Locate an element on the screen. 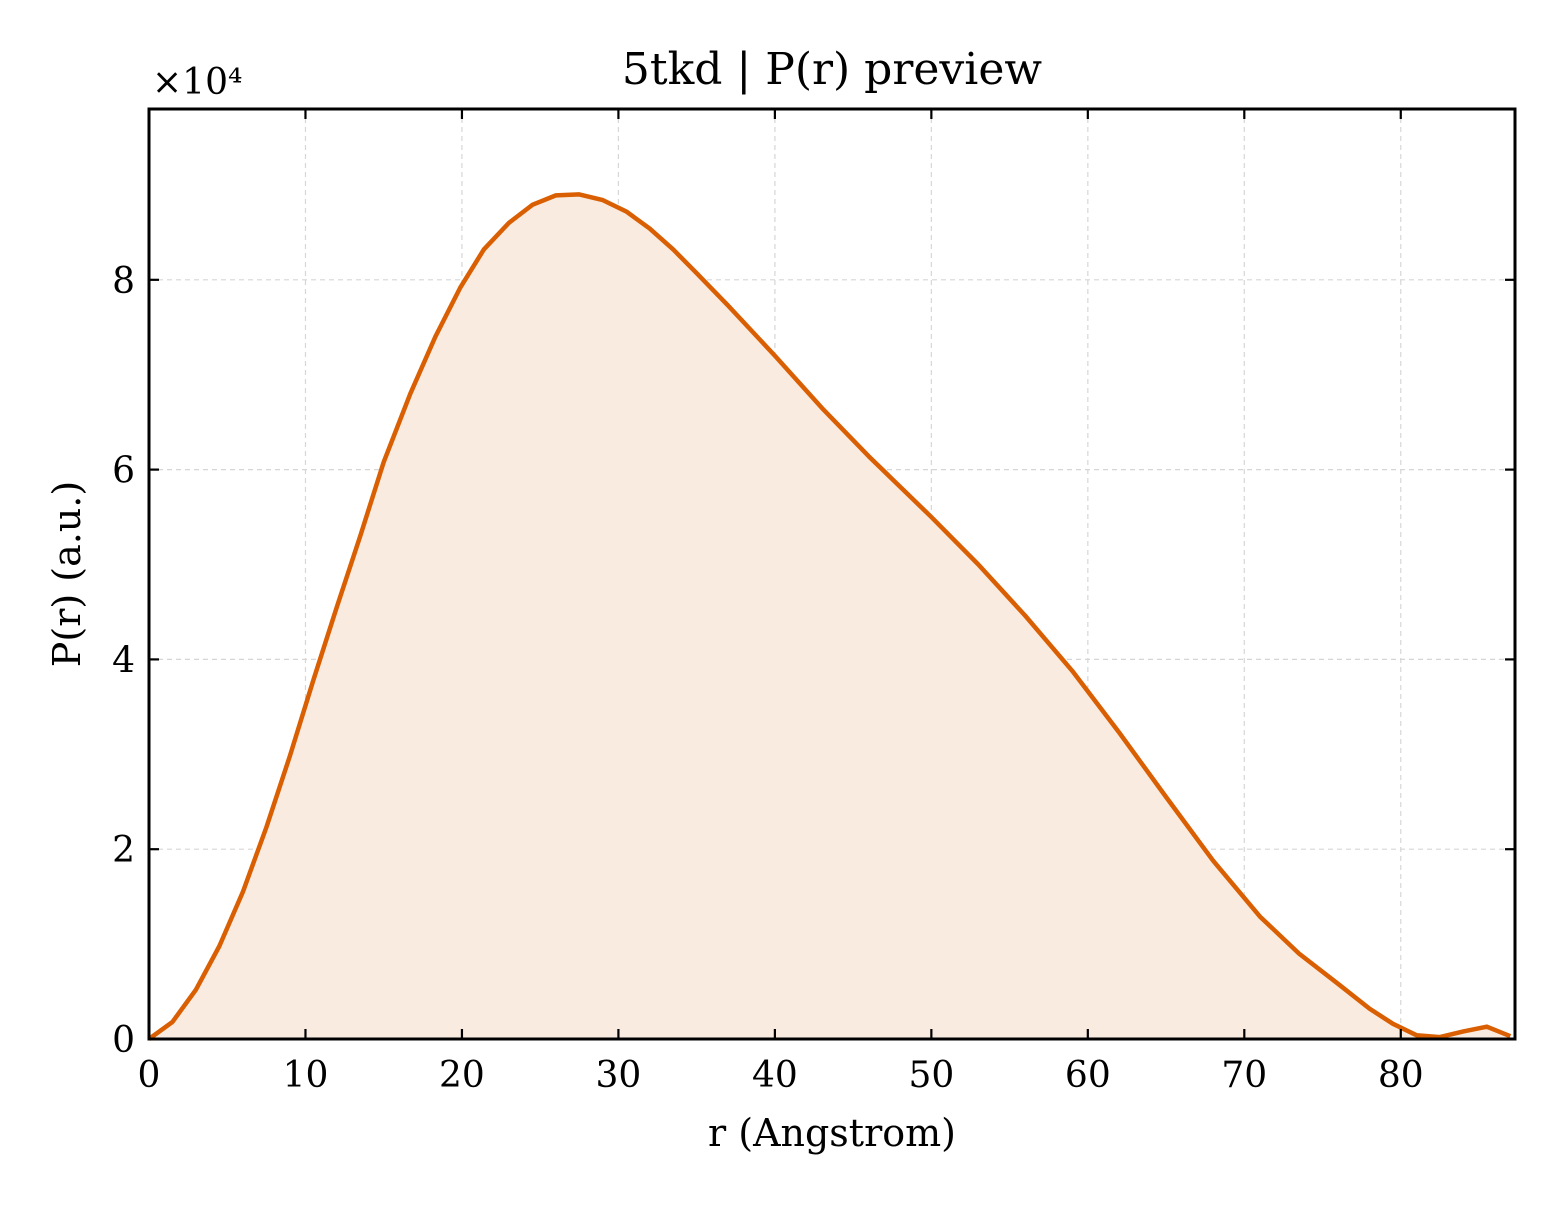  x-tick-label: 70 is located at coordinates (1244, 1075).